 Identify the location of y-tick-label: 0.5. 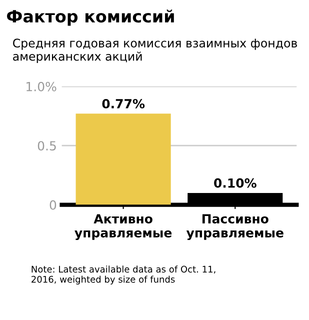
(47, 146).